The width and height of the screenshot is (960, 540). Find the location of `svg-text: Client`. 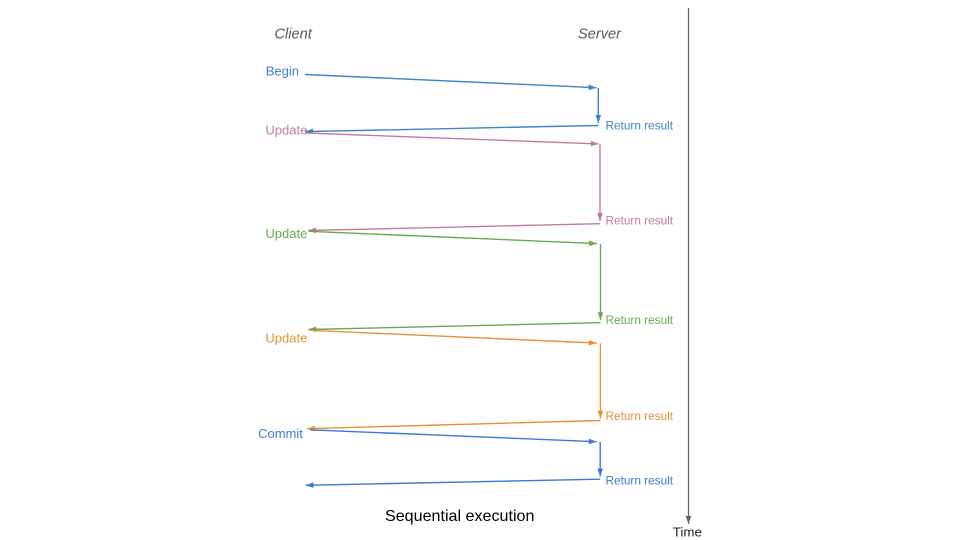

svg-text: Client is located at coordinates (294, 35).